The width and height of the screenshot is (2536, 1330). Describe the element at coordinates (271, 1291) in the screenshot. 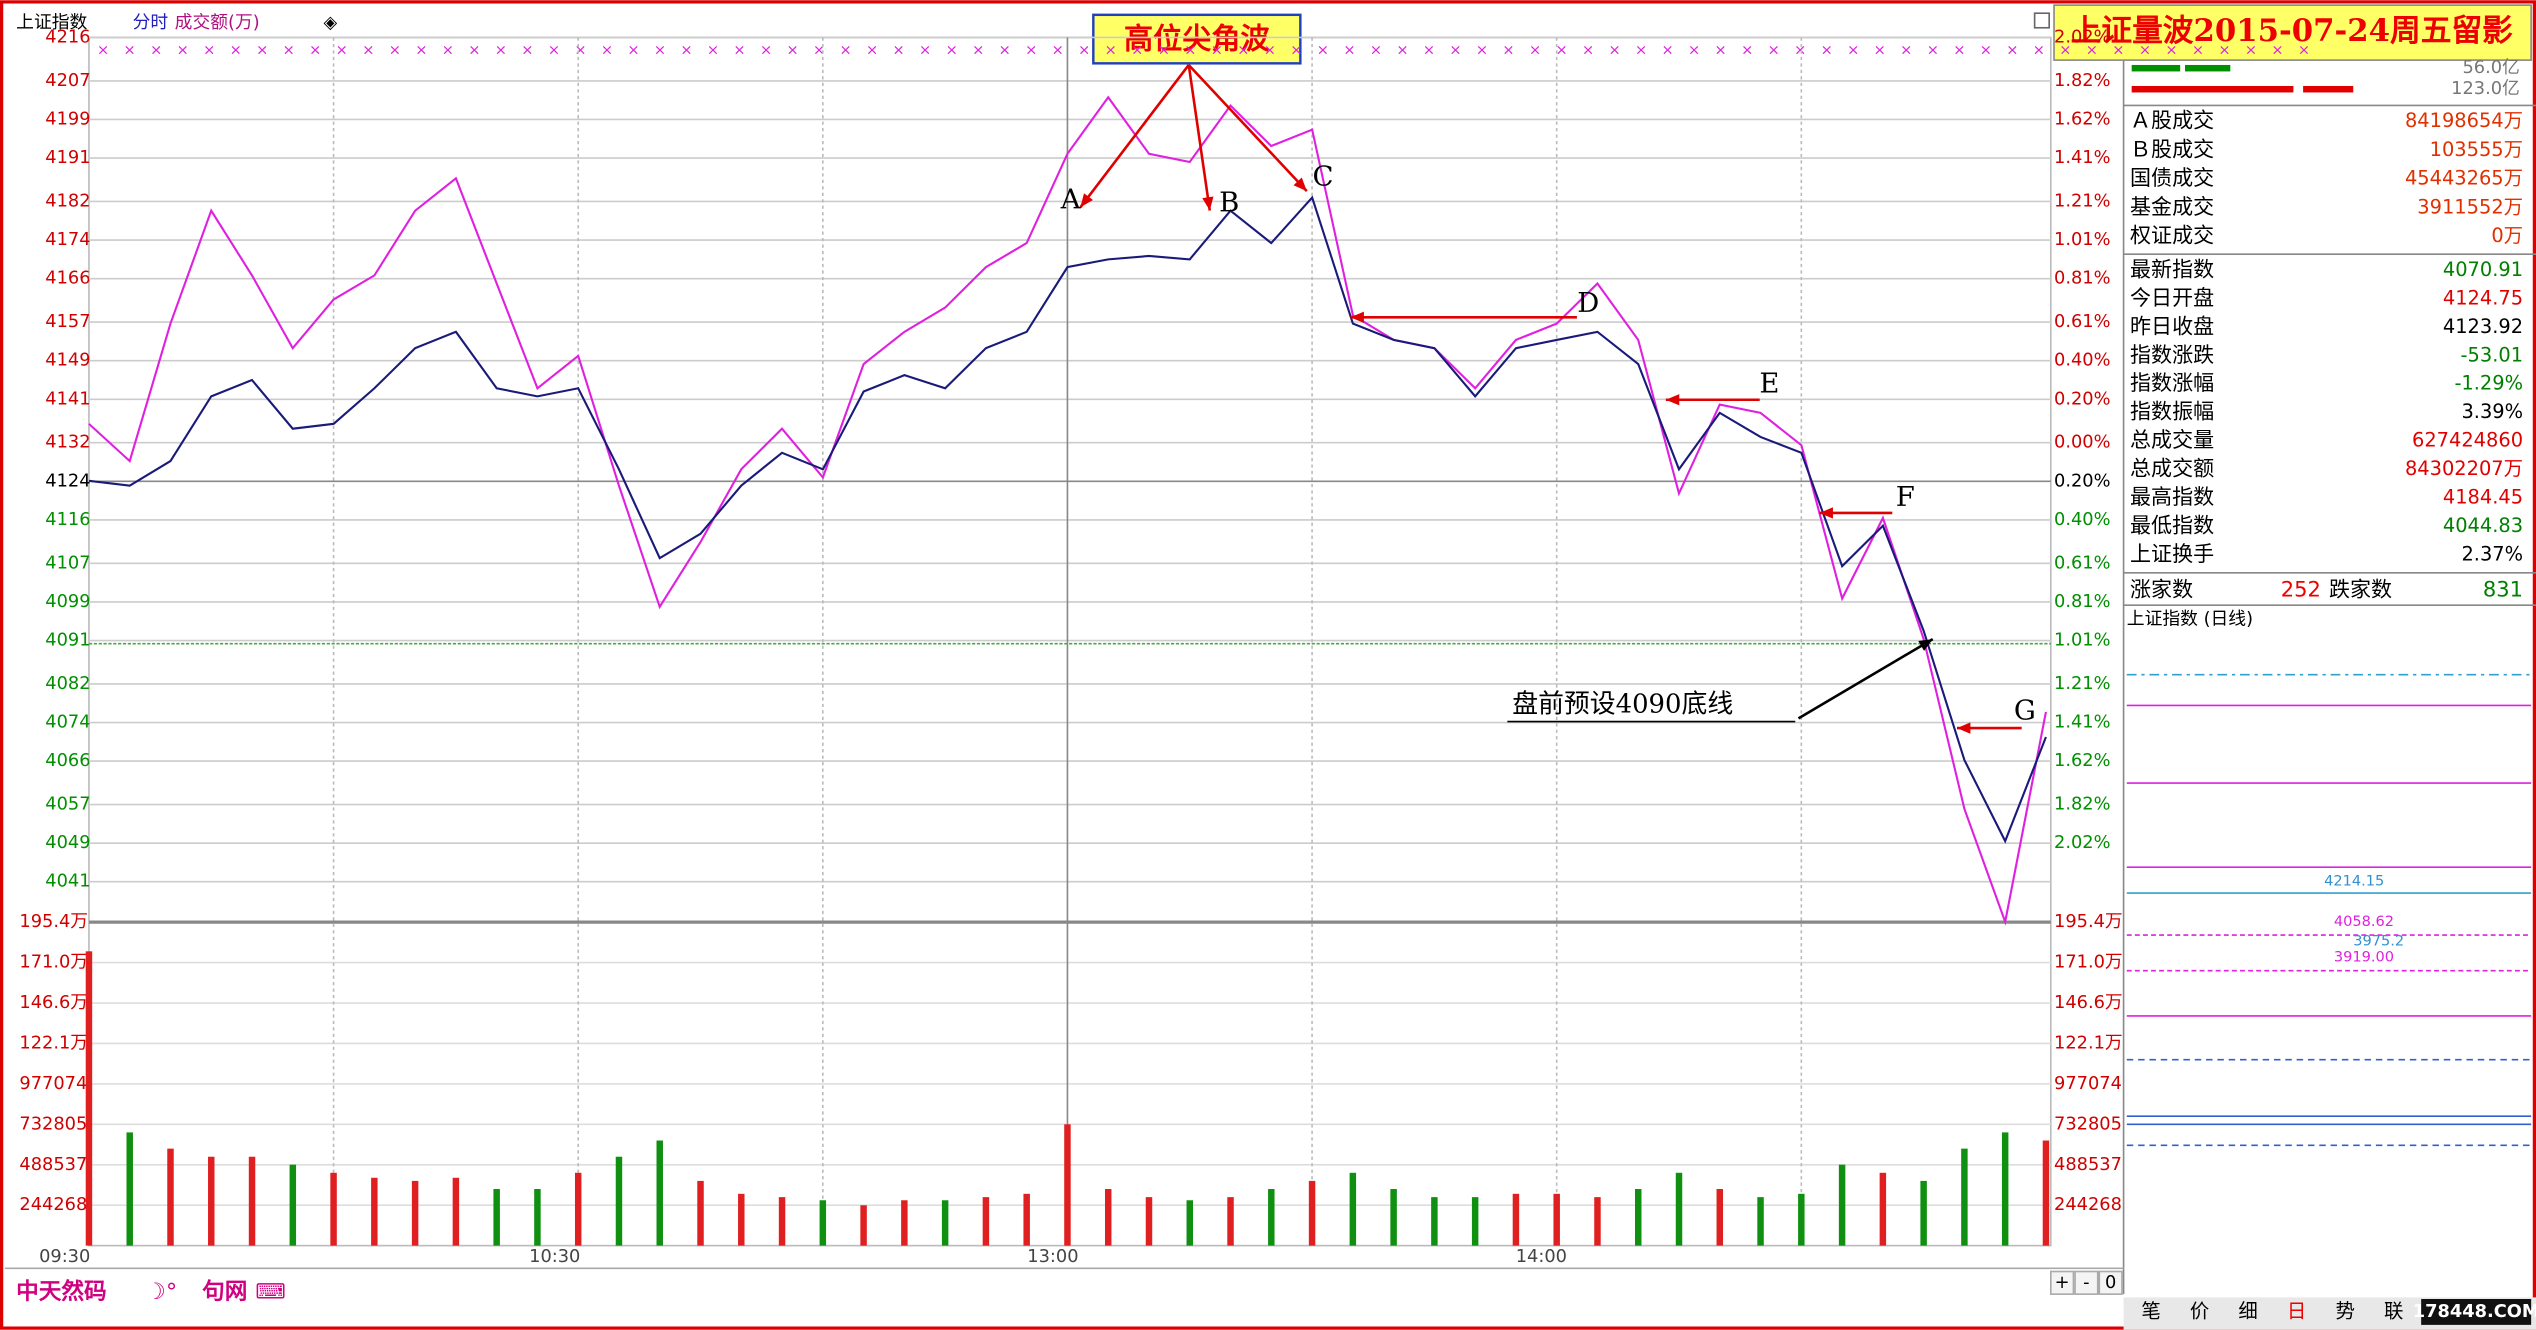

I see `logo-icon: ⌨` at that location.